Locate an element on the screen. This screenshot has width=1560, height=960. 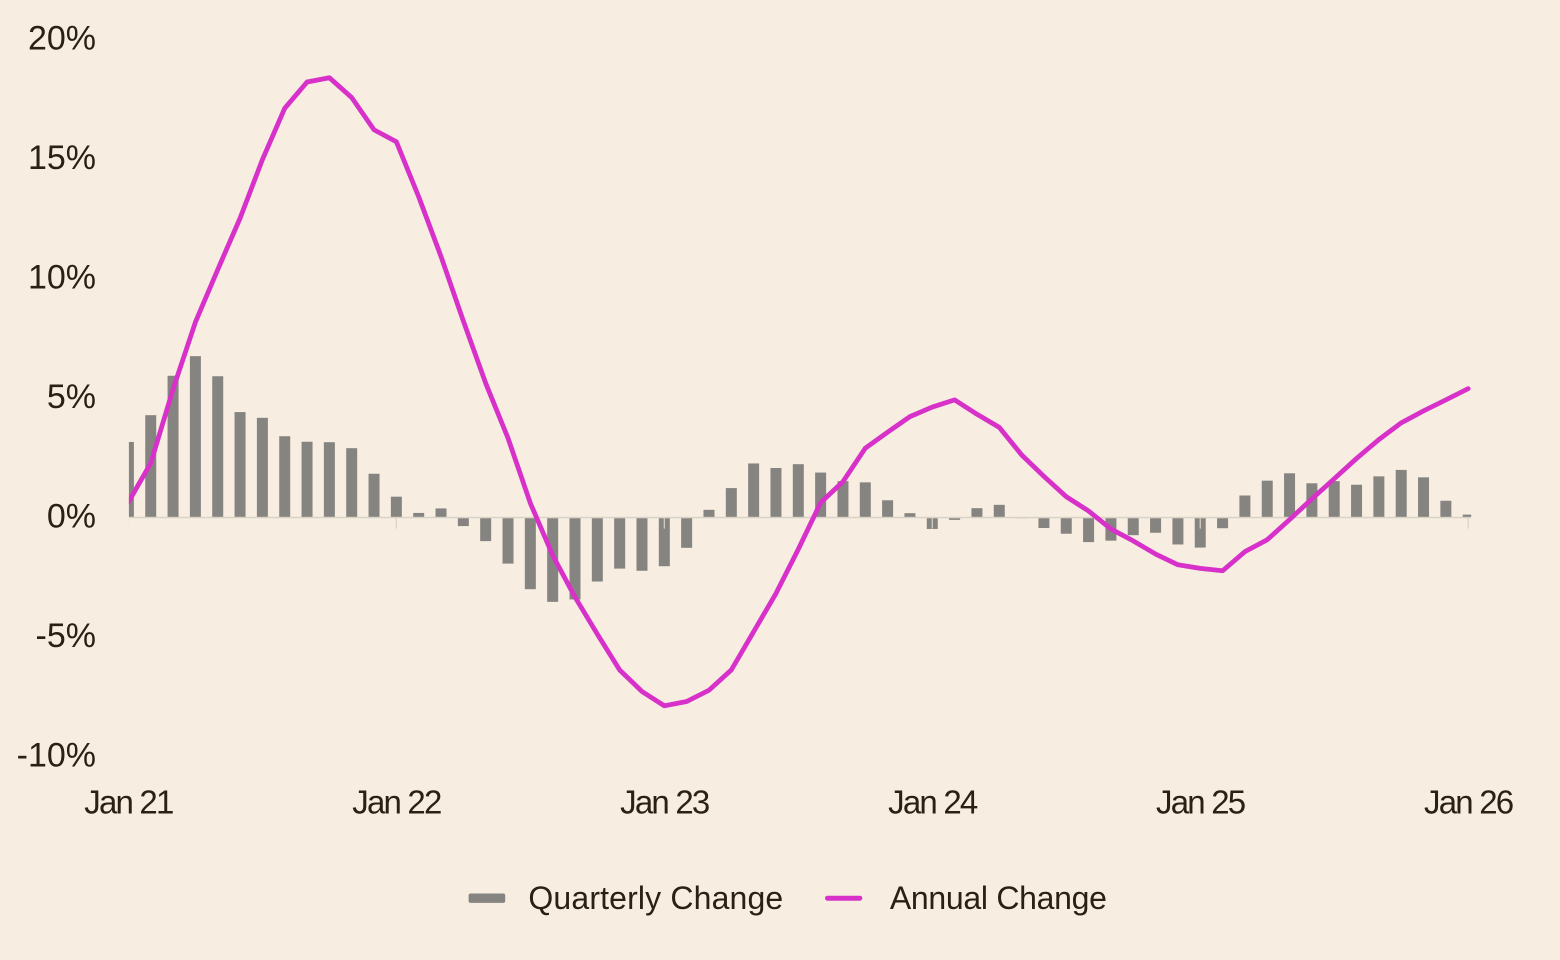
svg-text: 20% is located at coordinates (62, 38).